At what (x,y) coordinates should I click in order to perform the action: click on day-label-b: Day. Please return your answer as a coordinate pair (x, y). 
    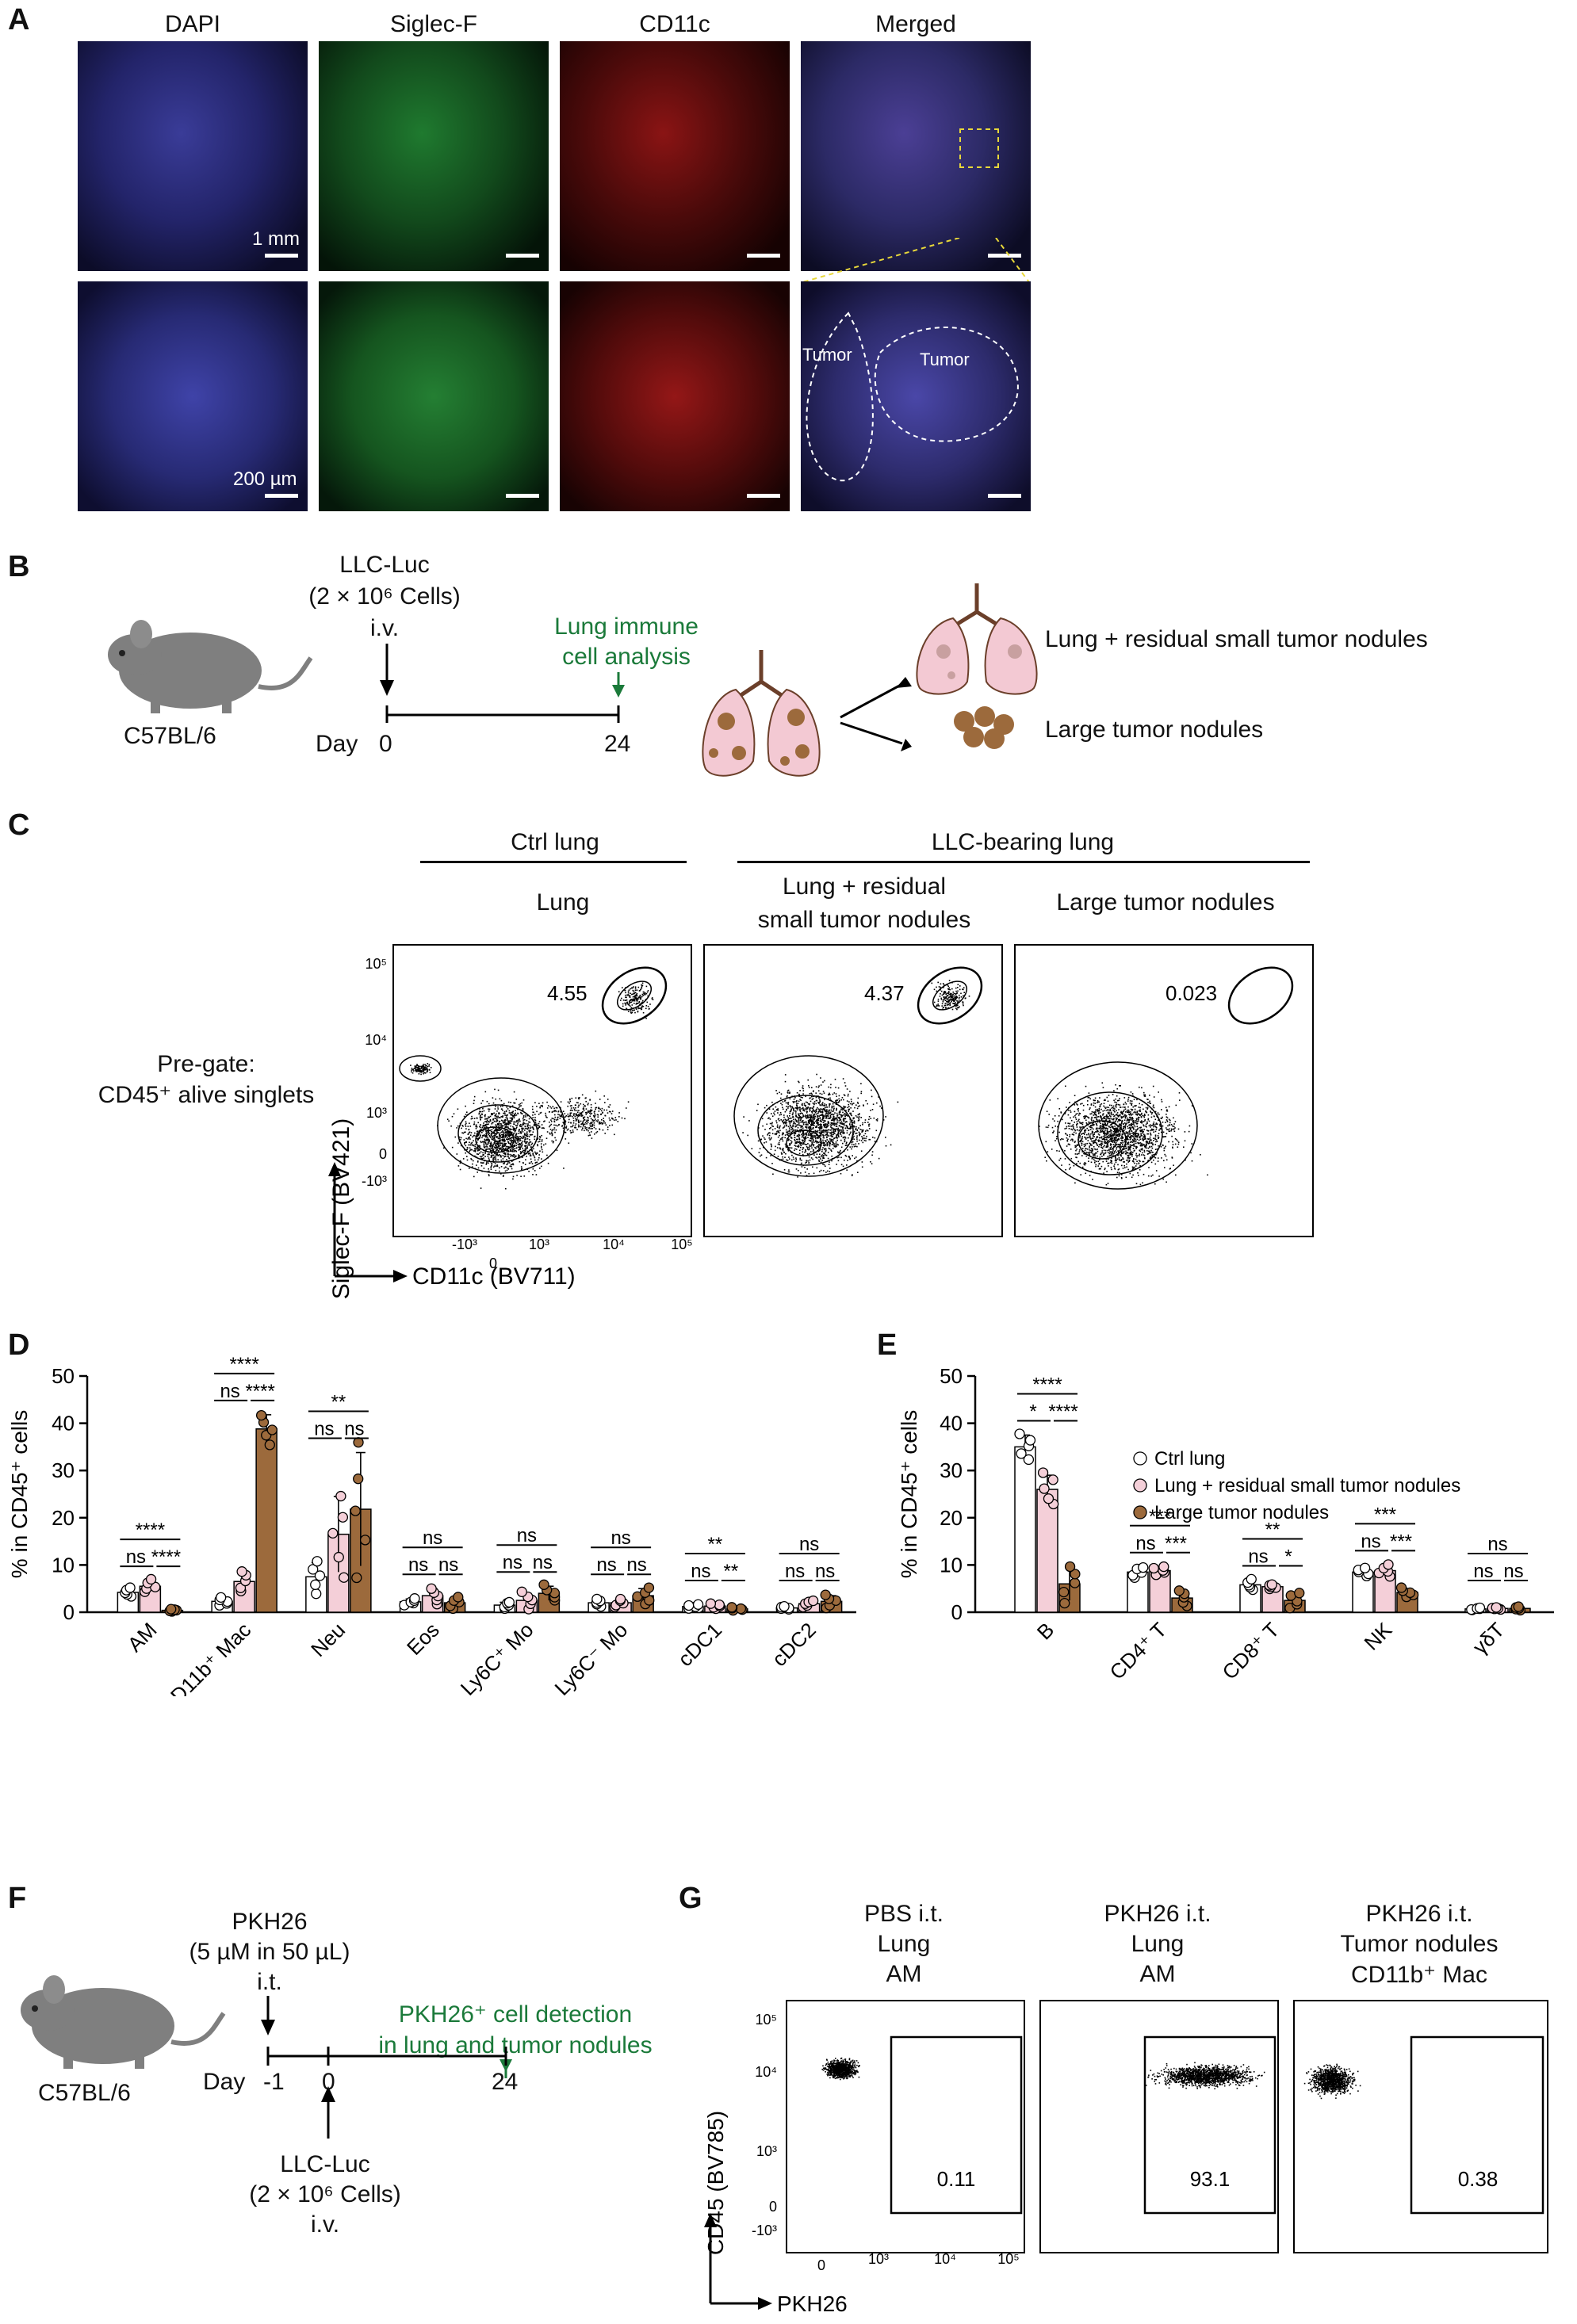
    Looking at the image, I should click on (337, 744).